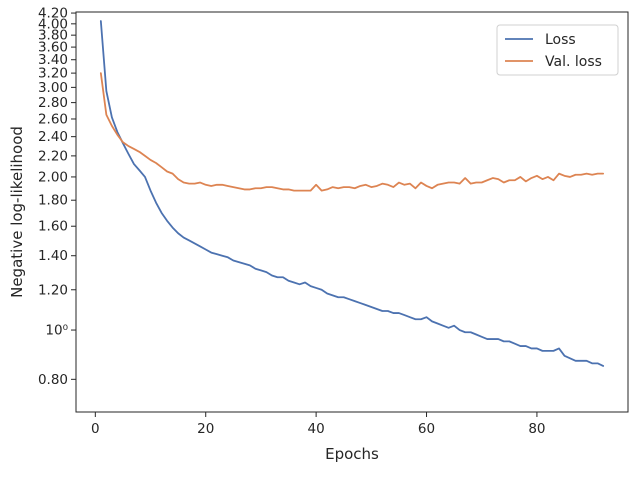  I want to click on y-tick-label: 2.20, so click(53, 156).